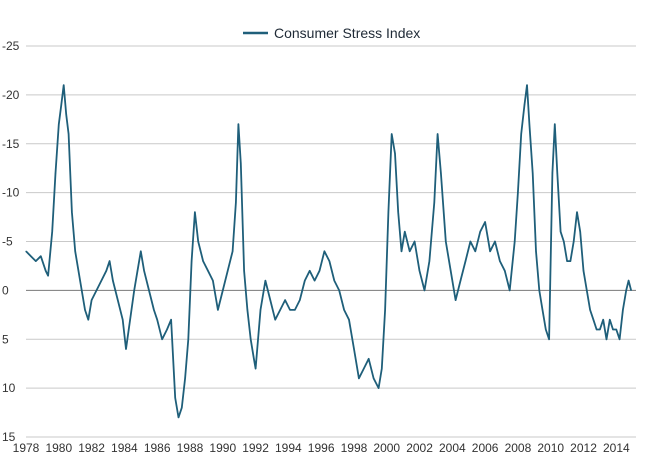  Describe the element at coordinates (354, 448) in the screenshot. I see `x-tick-label: 1998` at that location.